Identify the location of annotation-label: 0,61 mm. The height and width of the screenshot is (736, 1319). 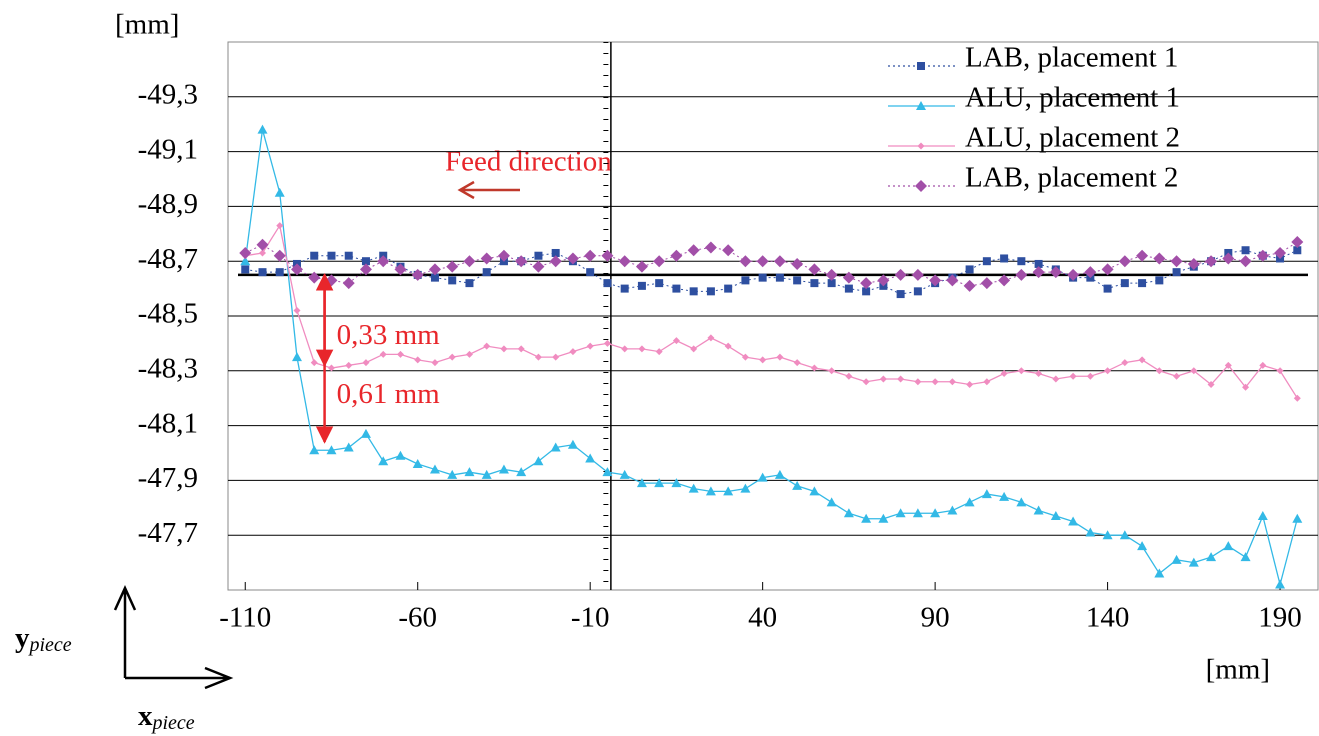
(389, 394).